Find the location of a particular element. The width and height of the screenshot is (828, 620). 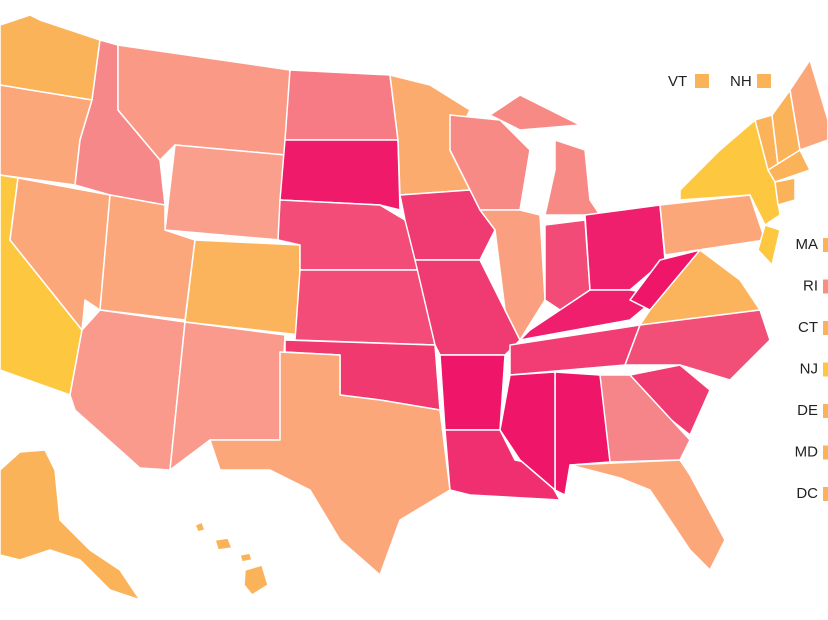

labels: VT NH MA RI CT NJ DE MD DC is located at coordinates (748, 287).